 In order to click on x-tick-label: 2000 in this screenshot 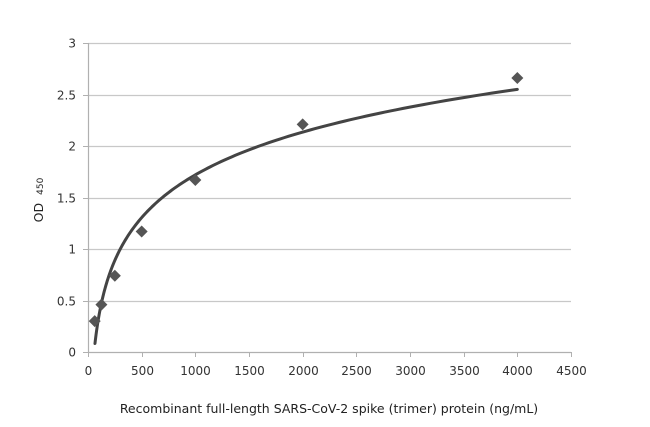, I will do `click(303, 371)`.